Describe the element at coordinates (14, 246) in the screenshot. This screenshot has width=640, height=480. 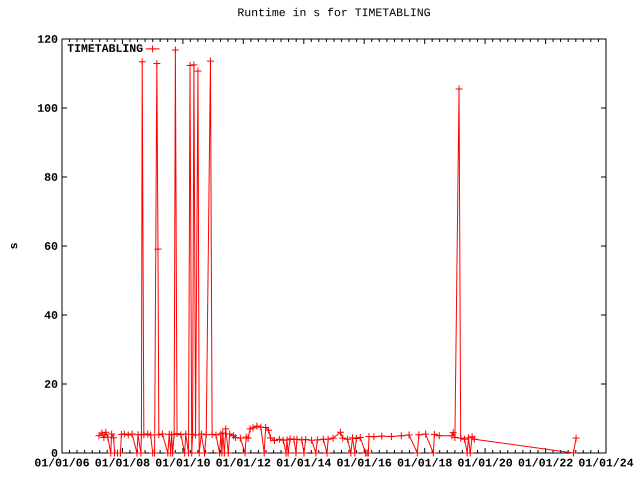
I see `y-axis-title: s` at that location.